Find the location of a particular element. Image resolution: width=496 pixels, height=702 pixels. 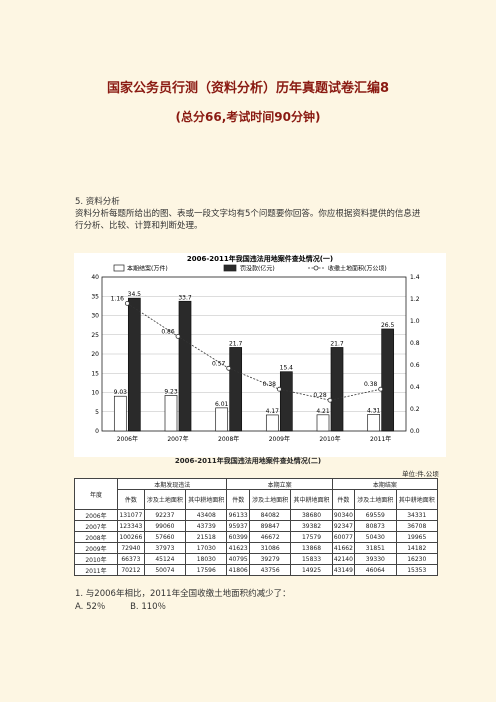

sub-header: 其中耕地面积 is located at coordinates (206, 499).